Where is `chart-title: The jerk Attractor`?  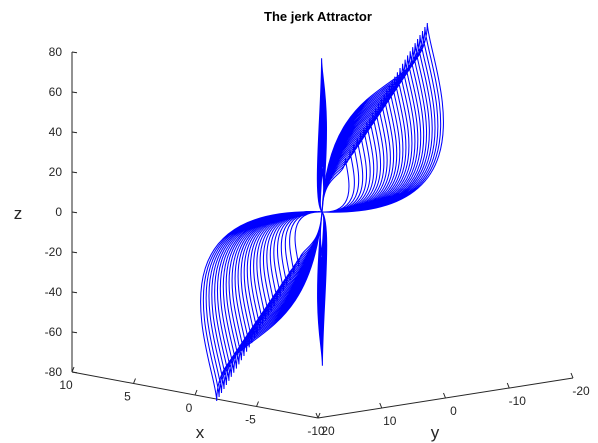
chart-title: The jerk Attractor is located at coordinates (318, 16).